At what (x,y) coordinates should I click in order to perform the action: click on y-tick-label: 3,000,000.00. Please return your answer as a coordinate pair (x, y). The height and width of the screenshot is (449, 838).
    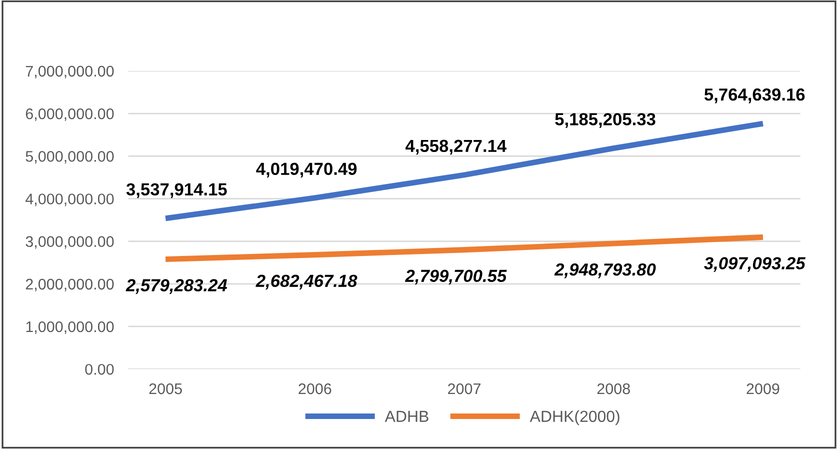
    Looking at the image, I should click on (70, 242).